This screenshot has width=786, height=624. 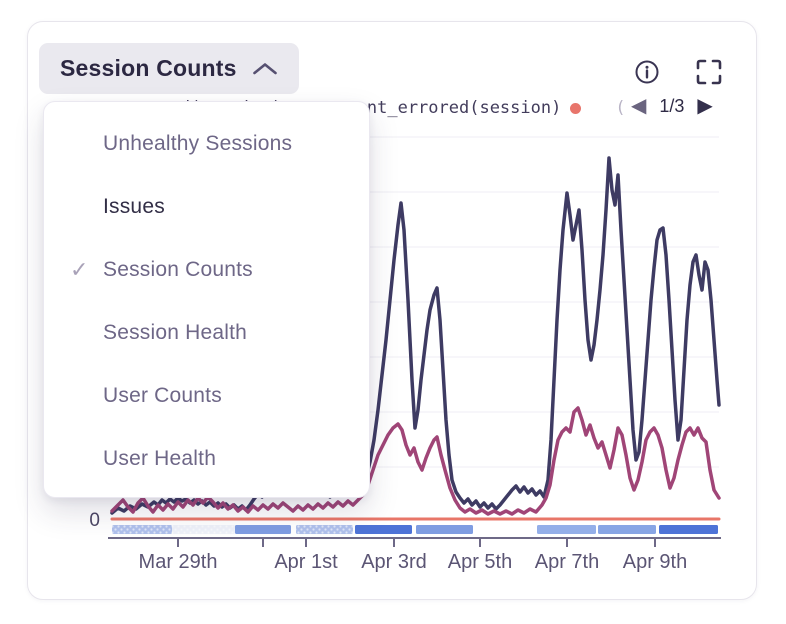 I want to click on page-title: Session Counts, so click(x=148, y=68).